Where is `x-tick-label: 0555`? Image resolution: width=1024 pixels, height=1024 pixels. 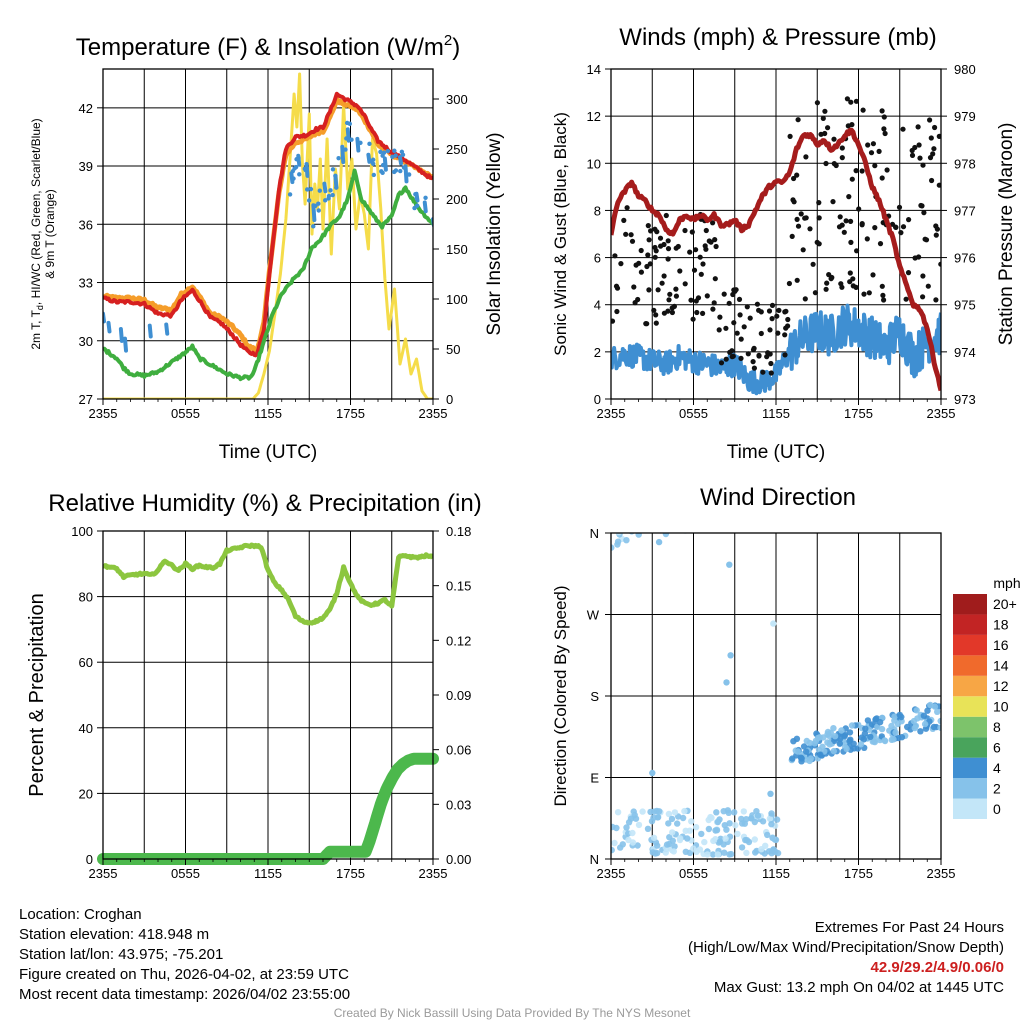
x-tick-label: 0555 is located at coordinates (693, 873).